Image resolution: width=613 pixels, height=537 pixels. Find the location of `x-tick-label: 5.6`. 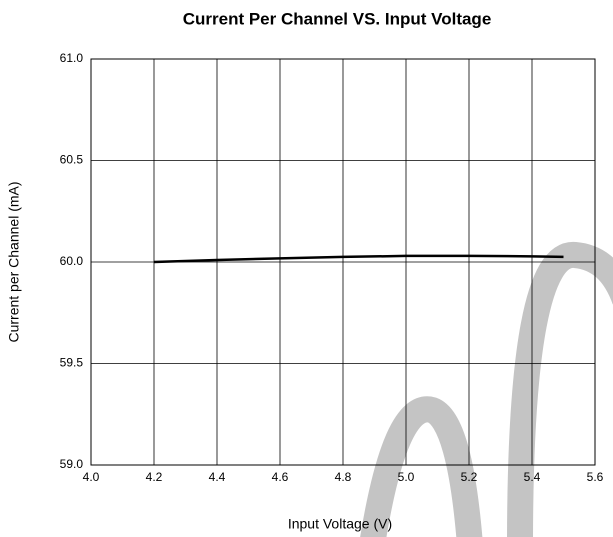

x-tick-label: 5.6 is located at coordinates (595, 477).